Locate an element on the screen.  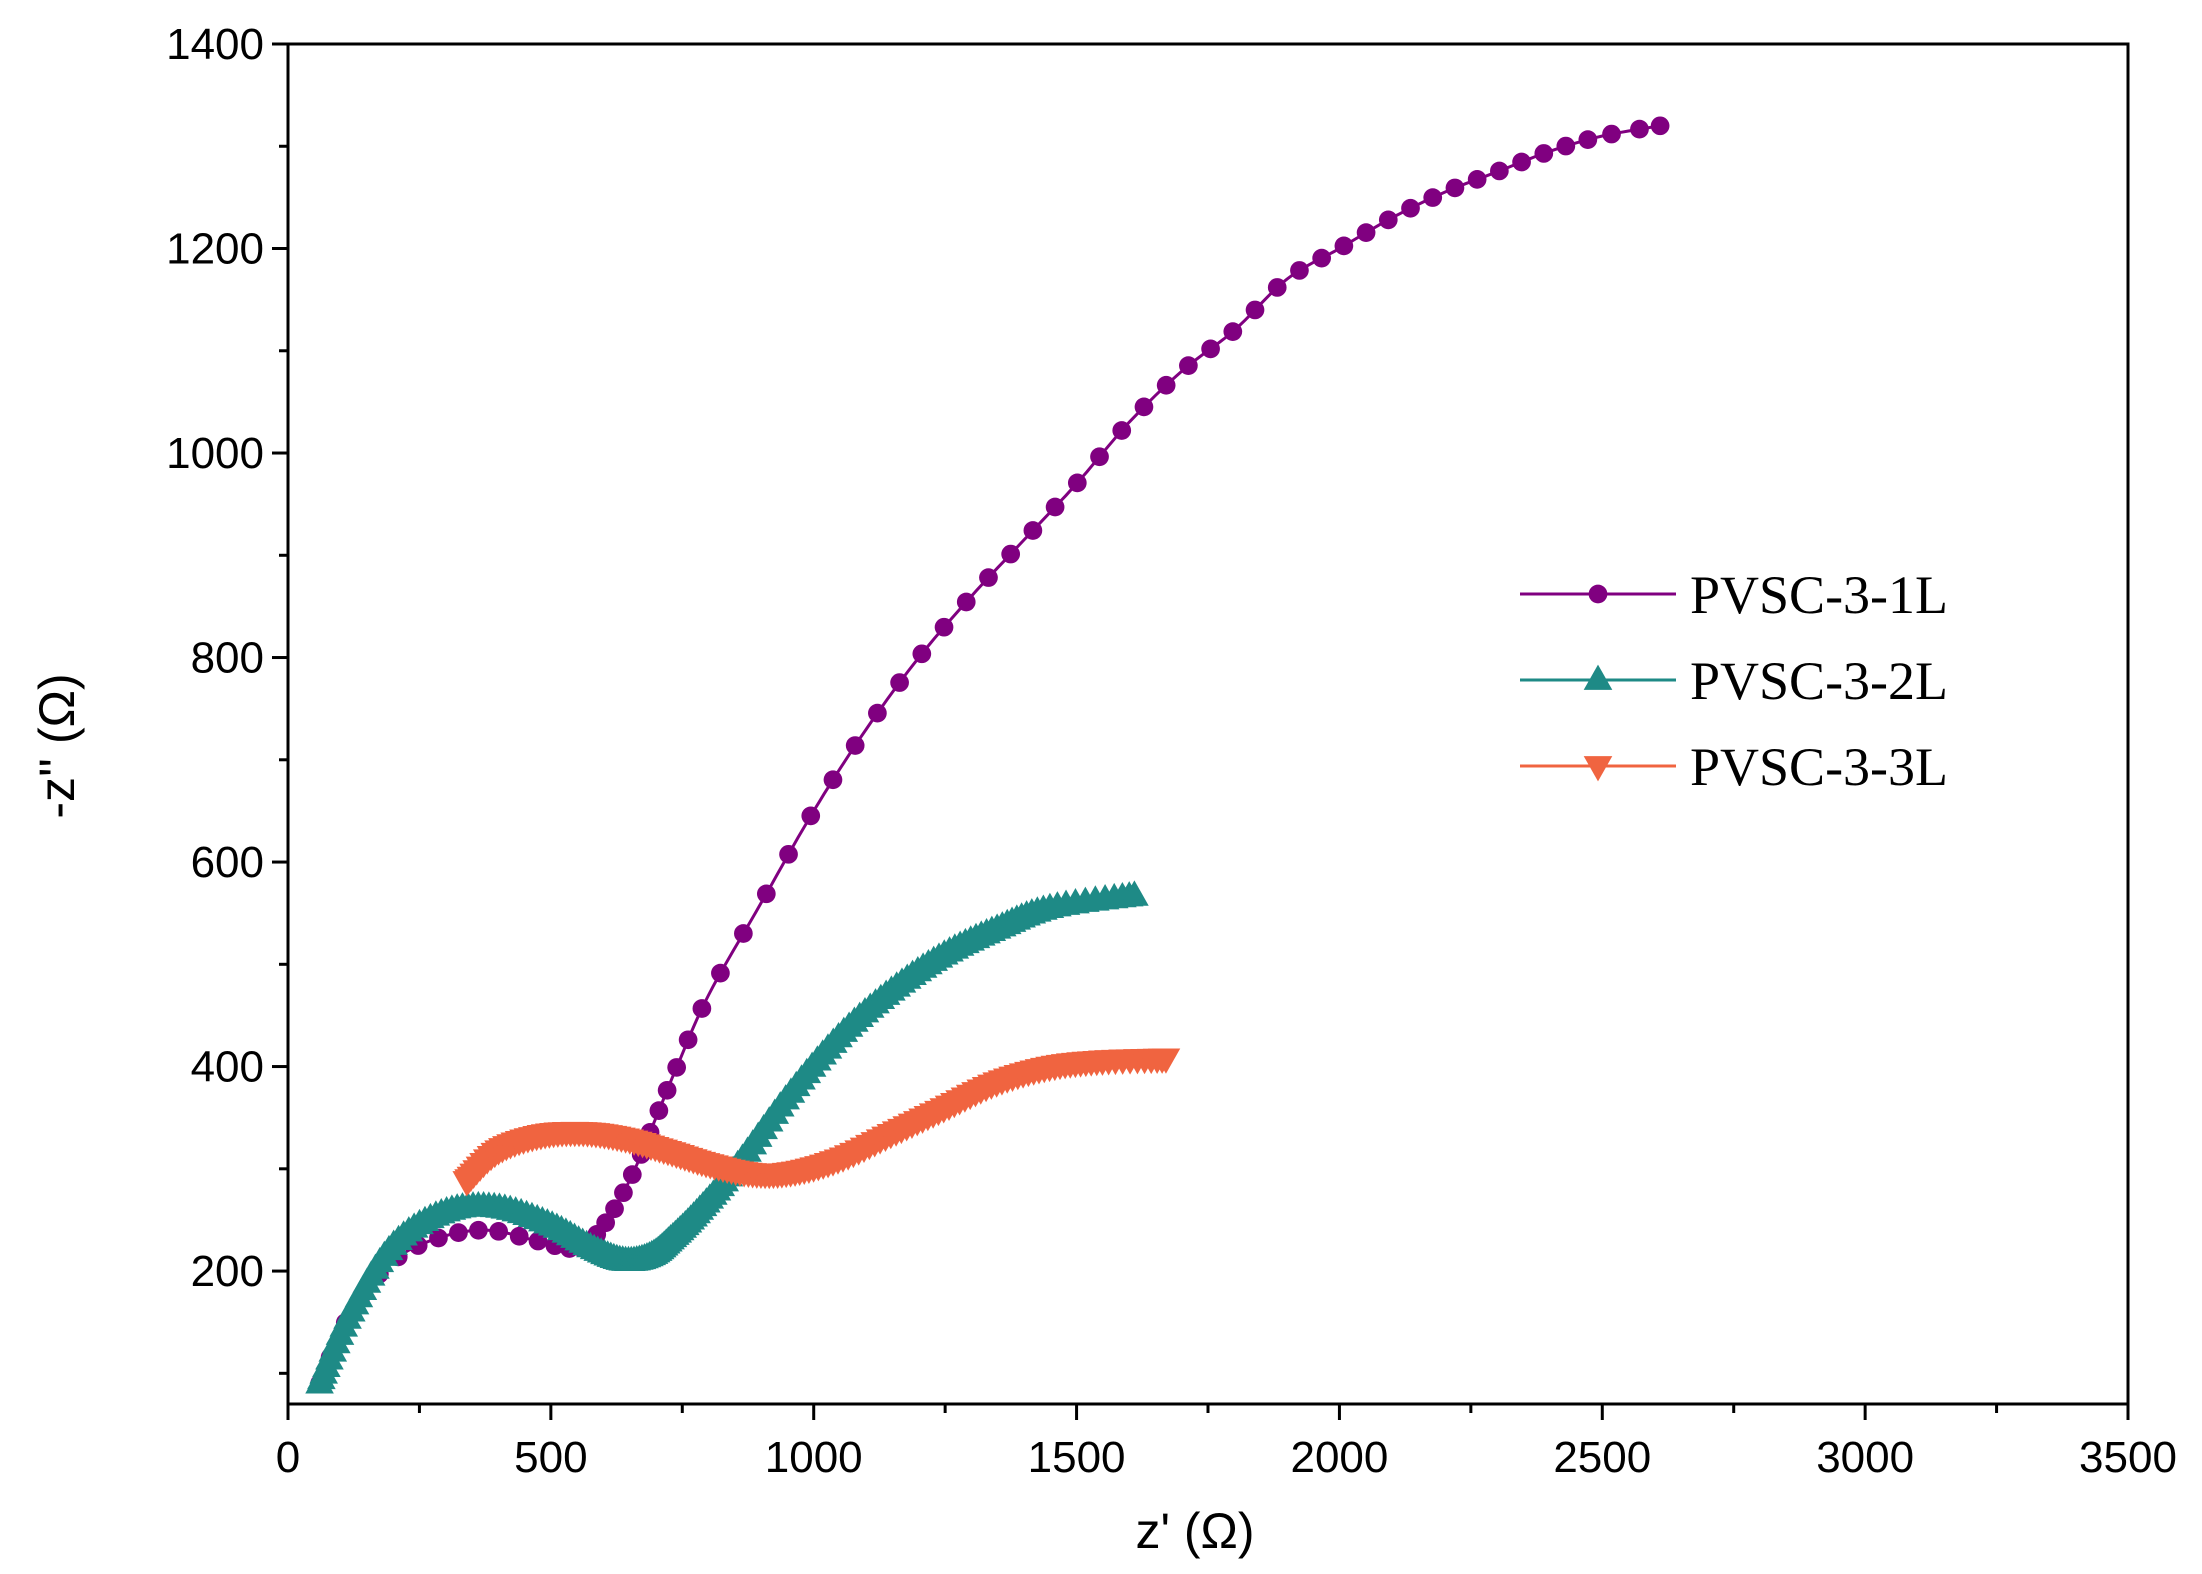
legend: PVSC-3-1L PVSC-3-2L PVSC-3-3L is located at coordinates (1734, 681).